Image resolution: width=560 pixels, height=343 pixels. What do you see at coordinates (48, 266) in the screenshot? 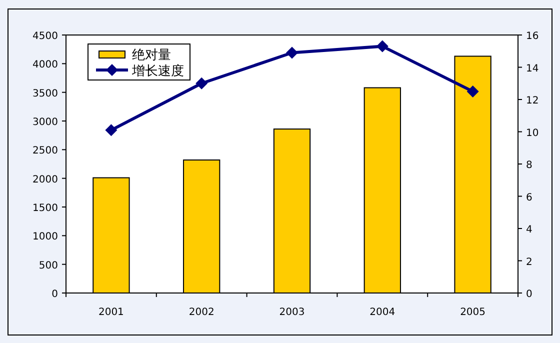
I see `y-tick-label: 500` at bounding box center [48, 266].